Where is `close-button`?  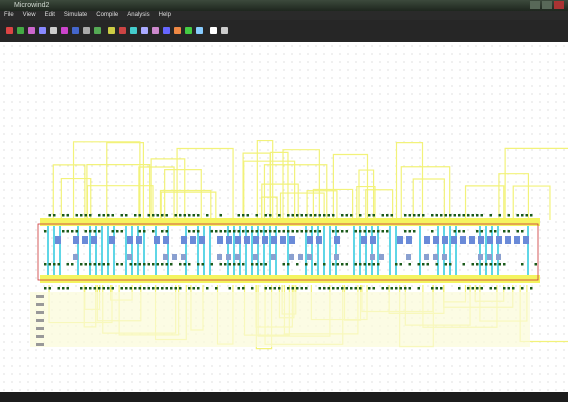 close-button is located at coordinates (559, 5).